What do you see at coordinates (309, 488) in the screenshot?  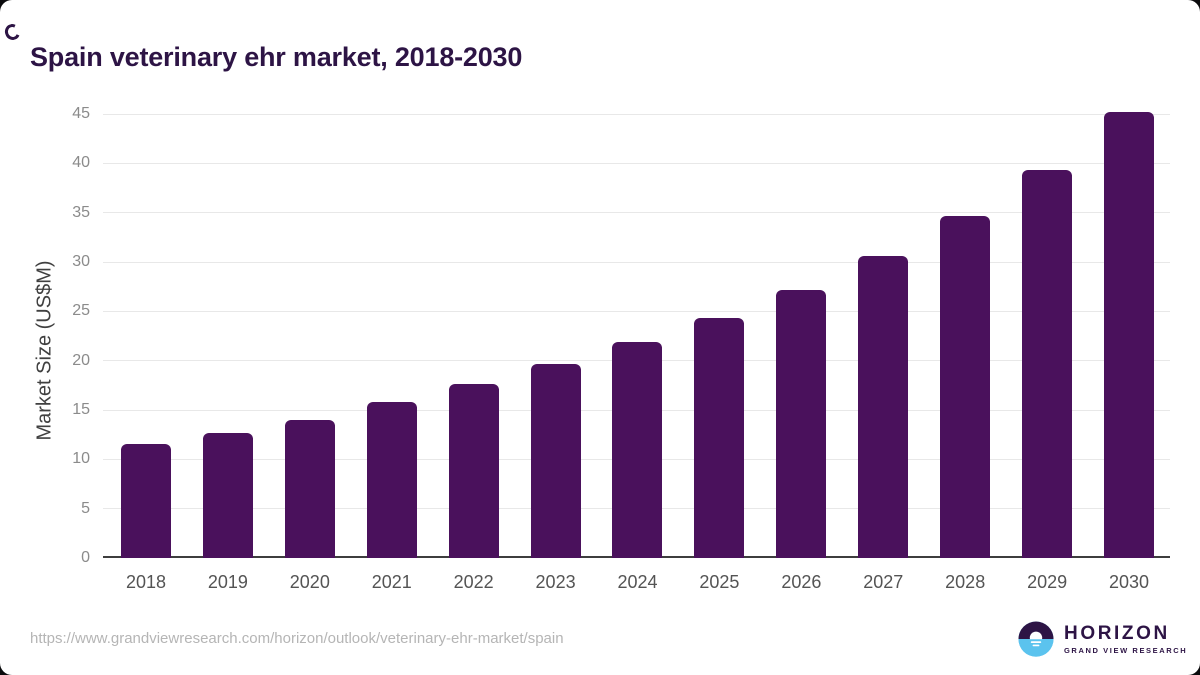 I see `bar-2020` at bounding box center [309, 488].